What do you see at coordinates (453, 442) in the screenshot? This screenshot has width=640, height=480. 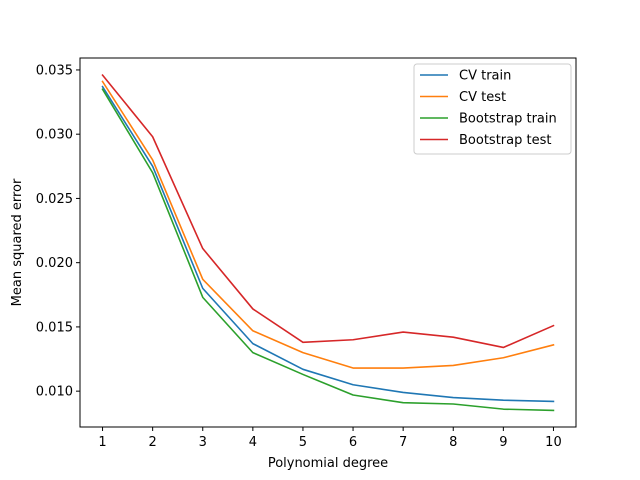 I see `x-tick-label: 8` at bounding box center [453, 442].